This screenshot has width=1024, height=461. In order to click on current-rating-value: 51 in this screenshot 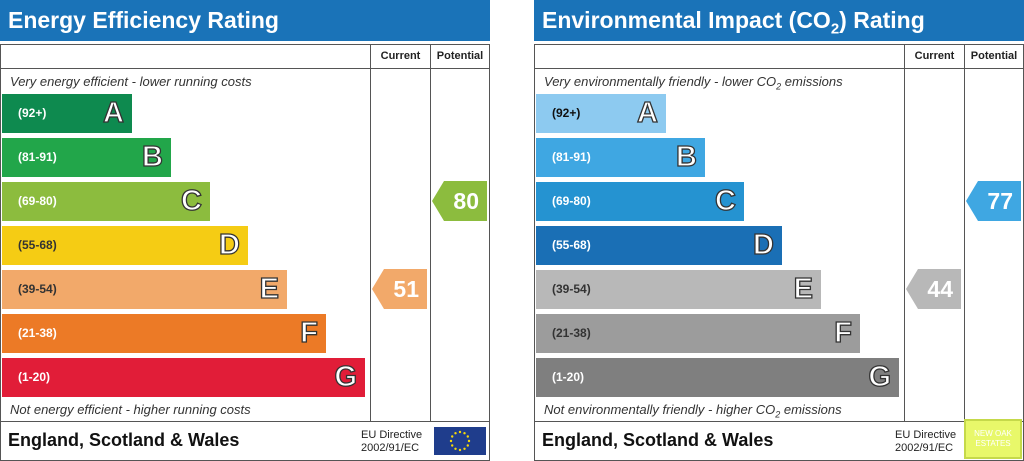, I will do `click(406, 289)`.